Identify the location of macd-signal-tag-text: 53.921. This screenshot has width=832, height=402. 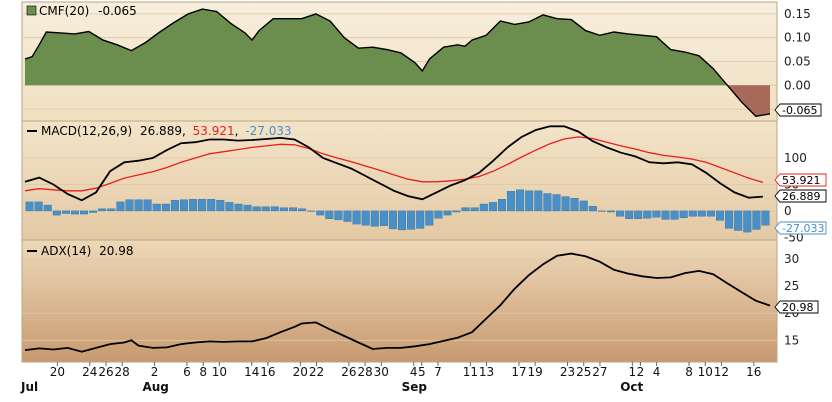
(801, 180).